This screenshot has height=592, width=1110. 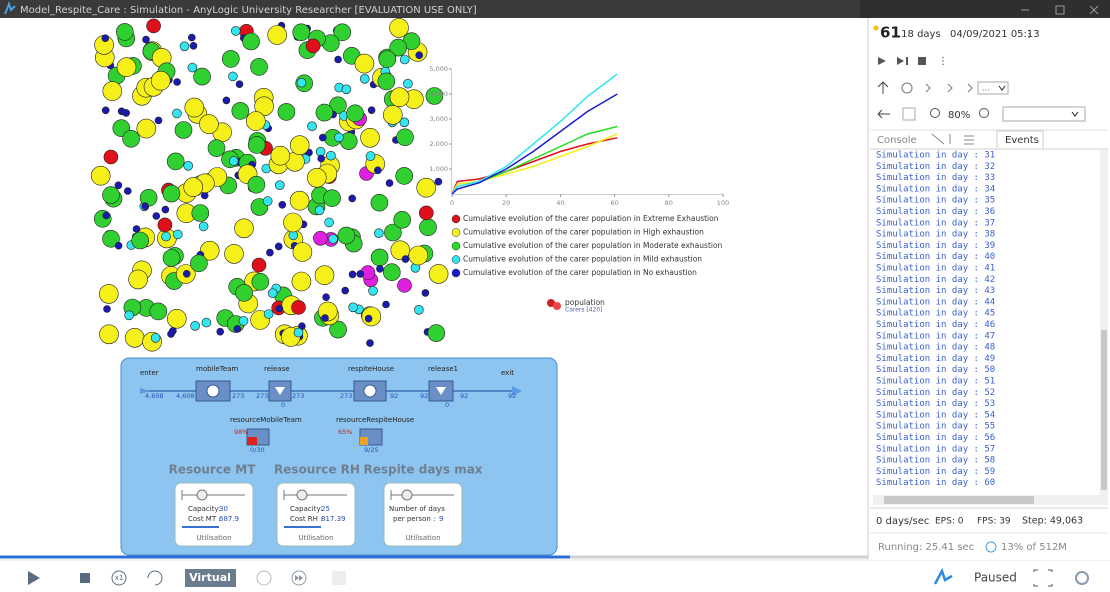 I want to click on zoom-back, so click(x=883, y=114).